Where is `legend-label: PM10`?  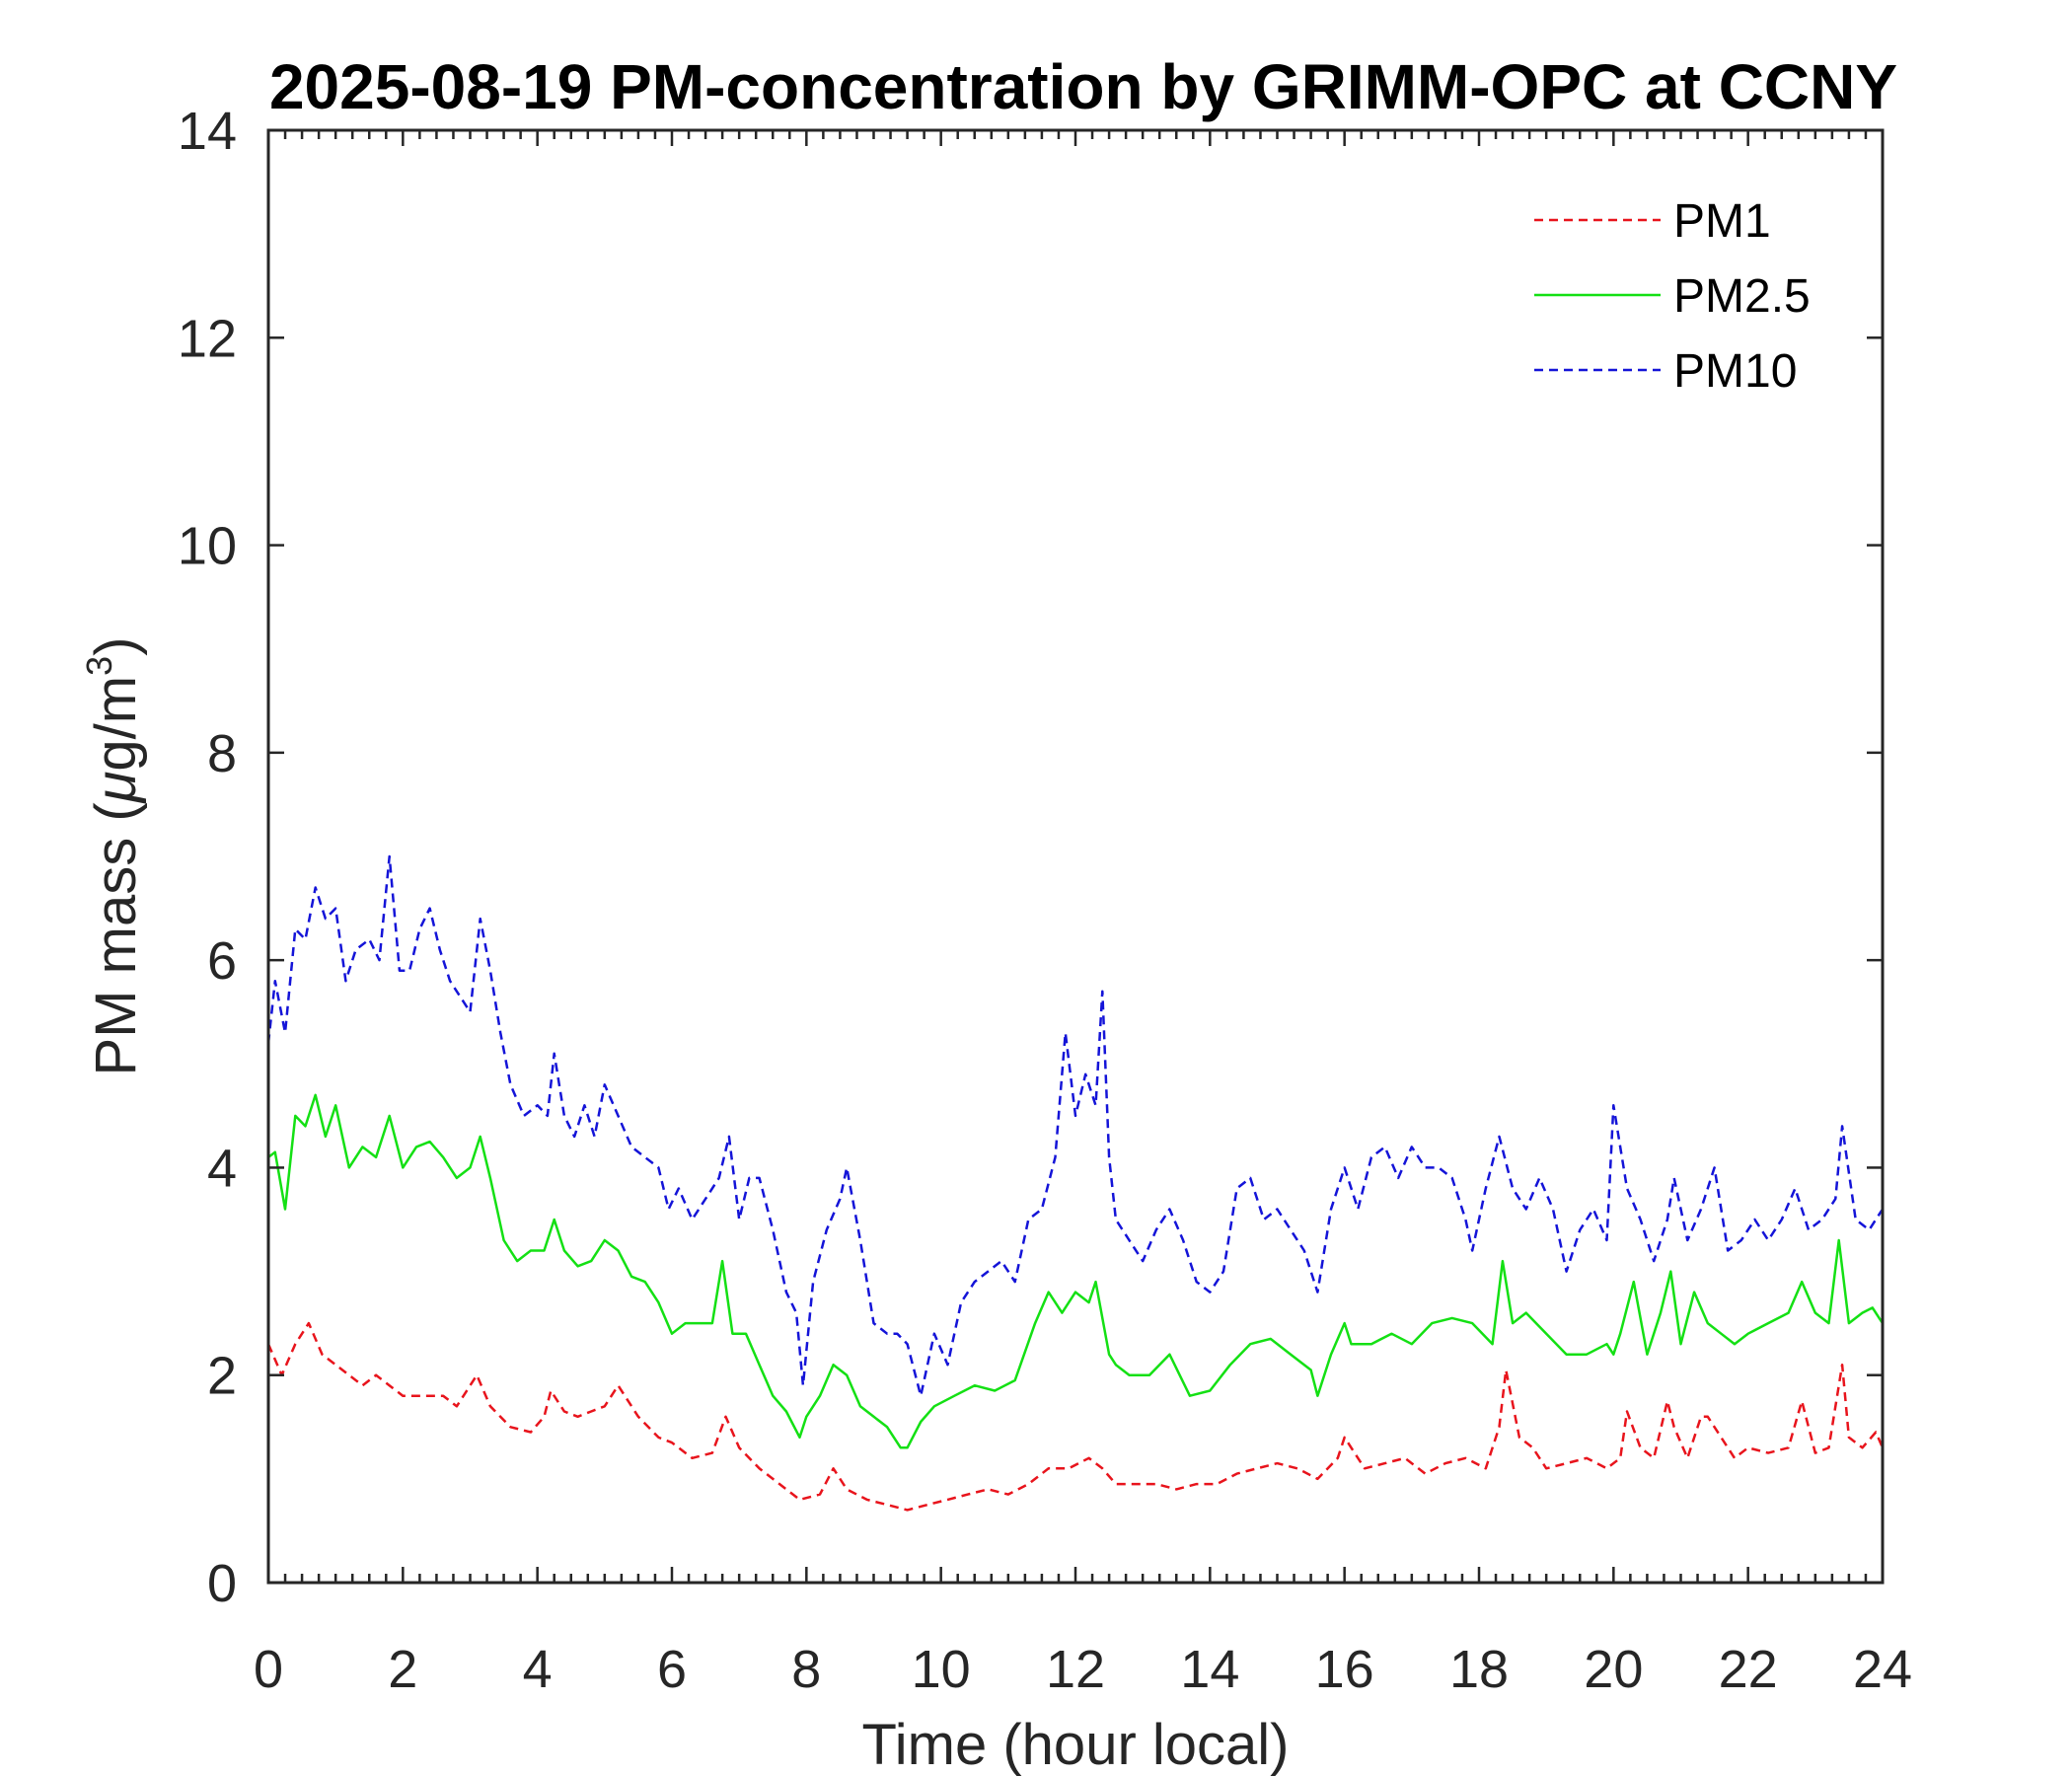 legend-label: PM10 is located at coordinates (1735, 372).